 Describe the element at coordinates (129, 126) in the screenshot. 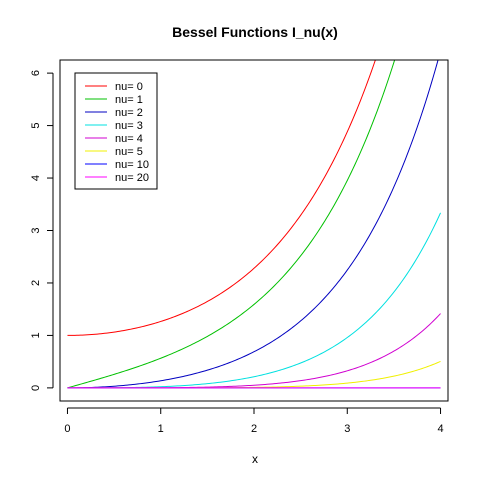

I see `legend-label-3: nu= 3` at that location.